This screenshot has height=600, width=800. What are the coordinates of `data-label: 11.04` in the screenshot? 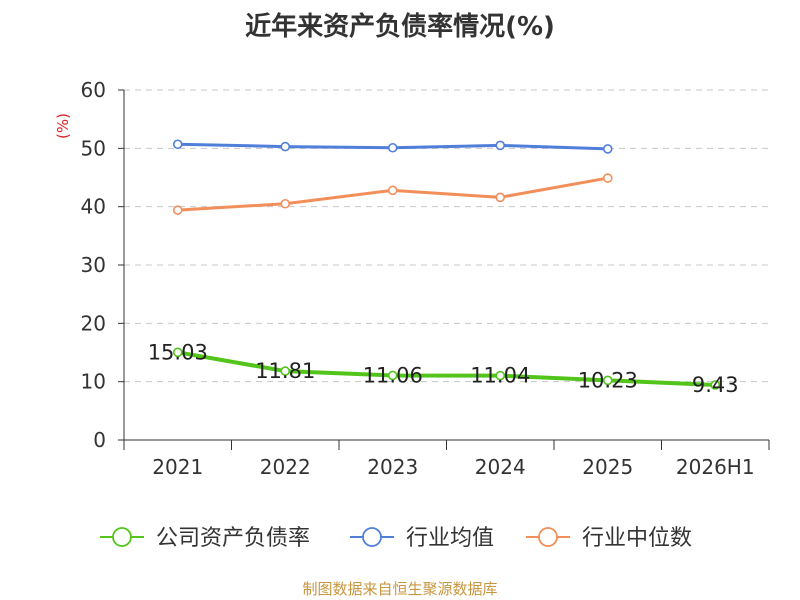 It's located at (500, 376).